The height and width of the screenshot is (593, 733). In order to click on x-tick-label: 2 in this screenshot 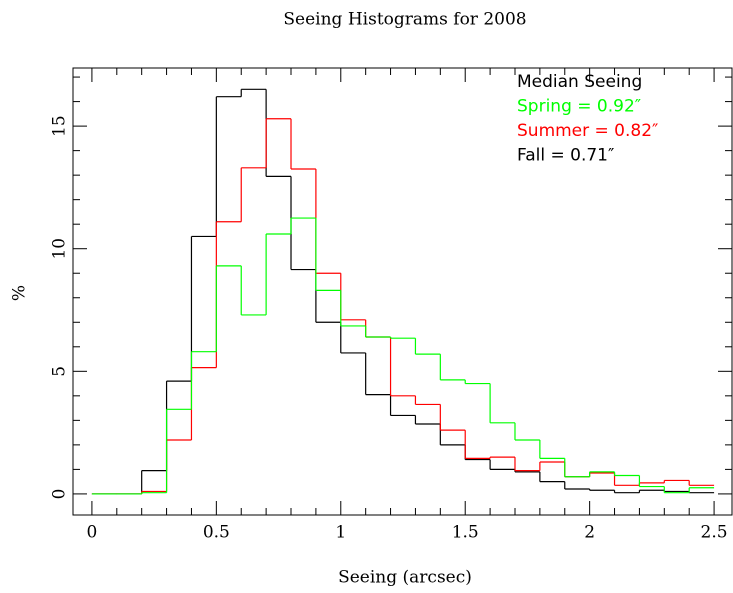, I will do `click(589, 533)`.